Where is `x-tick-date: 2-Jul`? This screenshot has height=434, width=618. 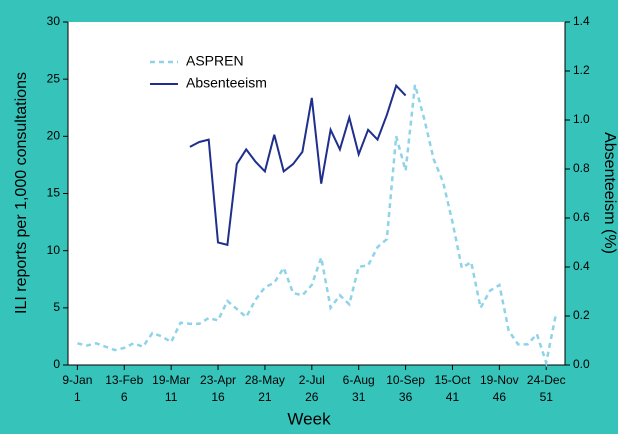 x-tick-date: 2-Jul is located at coordinates (312, 380).